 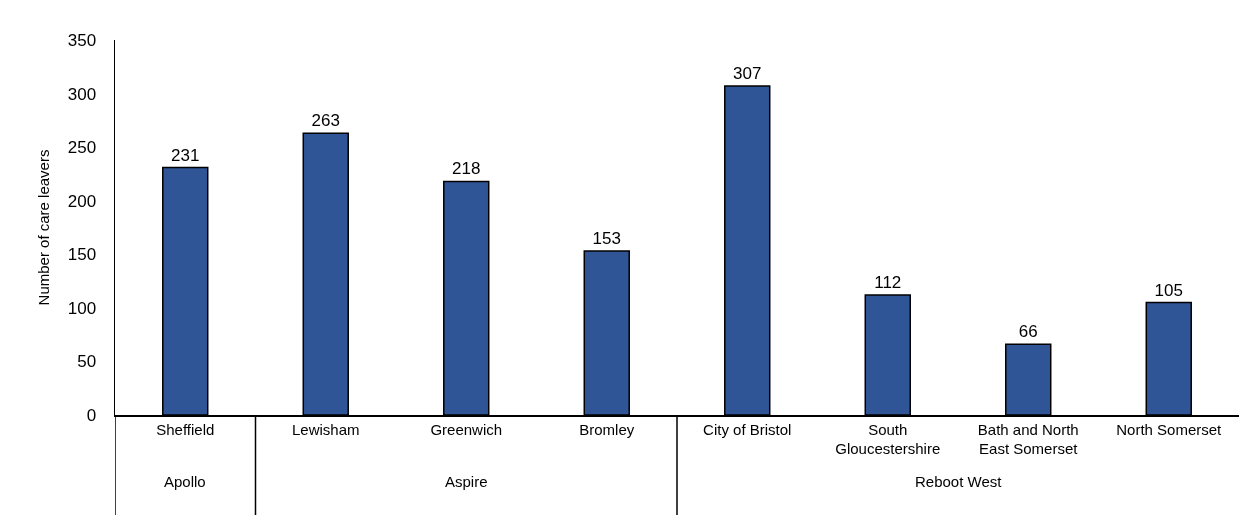 I want to click on y-tick-label: 100, so click(x=82, y=308).